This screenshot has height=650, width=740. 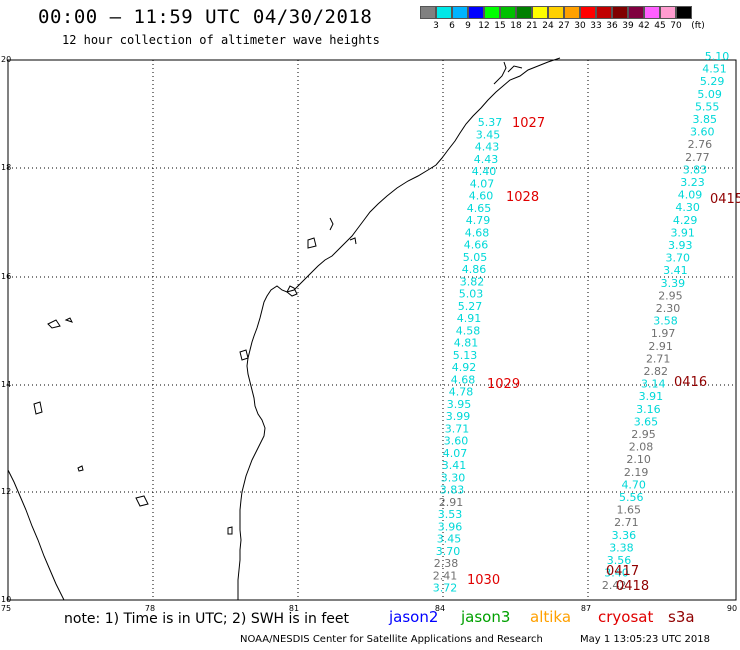 I want to click on latitude-tick-label: 10, so click(x=6, y=599).